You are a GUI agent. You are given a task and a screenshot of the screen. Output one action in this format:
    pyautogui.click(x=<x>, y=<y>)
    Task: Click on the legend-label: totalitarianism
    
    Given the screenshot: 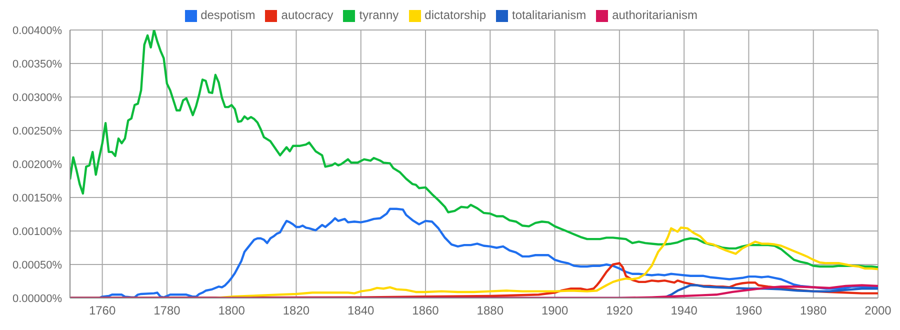 What is the action you would take?
    pyautogui.click(x=549, y=15)
    